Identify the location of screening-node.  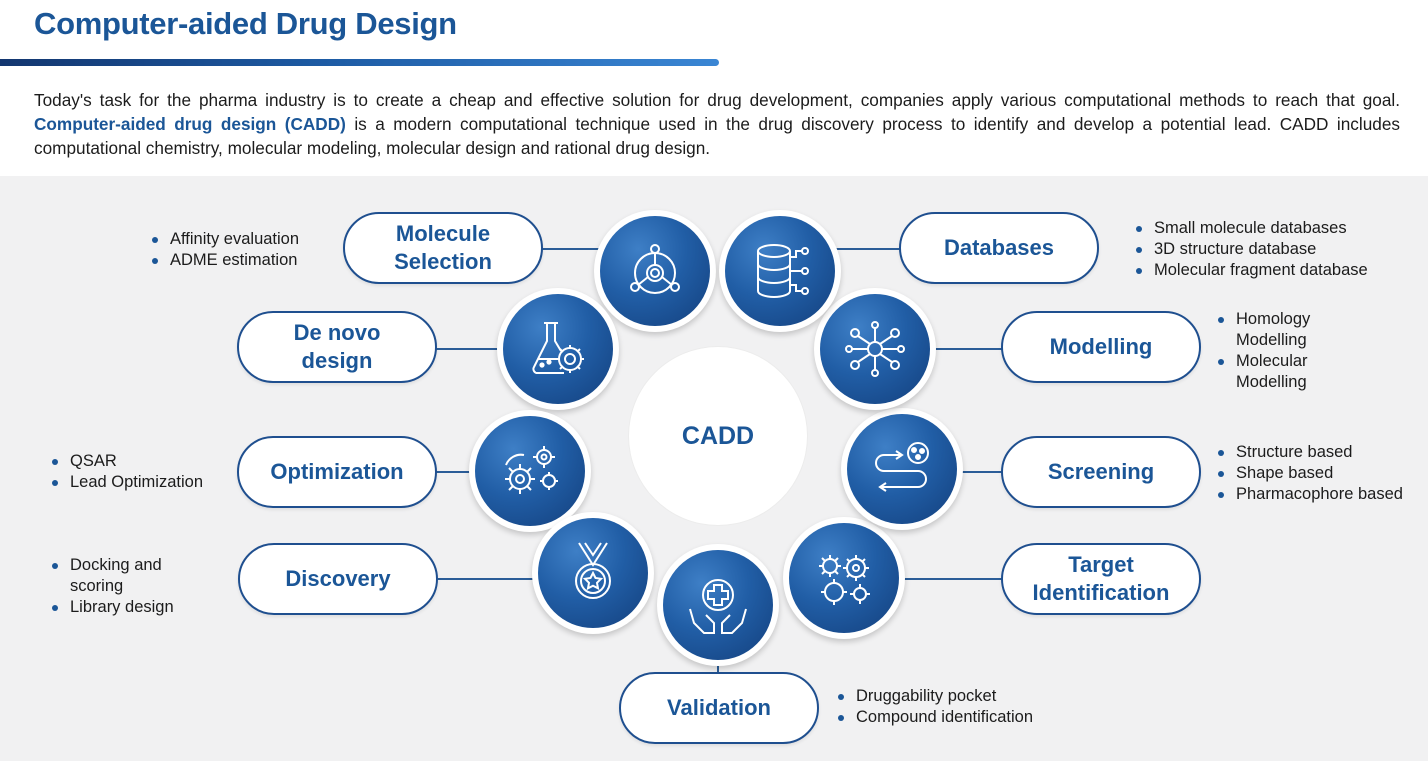
(902, 469).